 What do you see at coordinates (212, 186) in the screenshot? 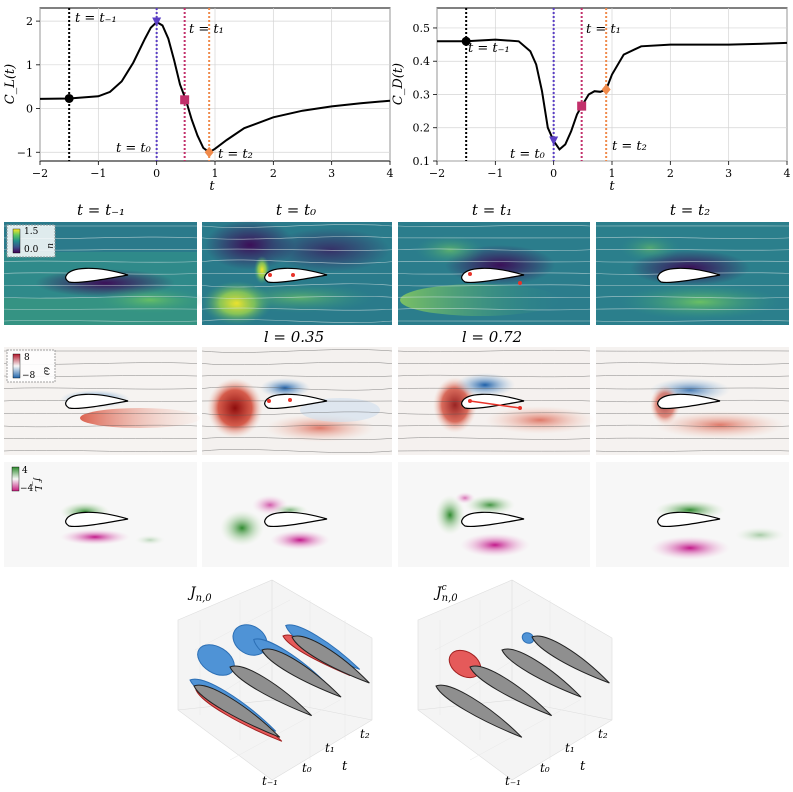
I see `cl-xlabel: t` at bounding box center [212, 186].